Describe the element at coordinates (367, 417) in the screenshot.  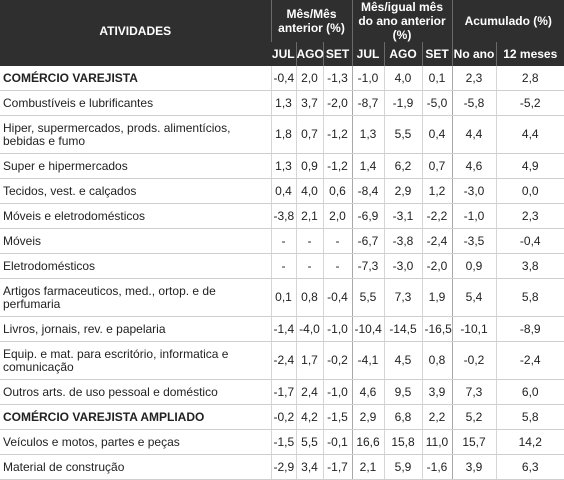
I see `value-cell-jul-ya: 2,9` at that location.